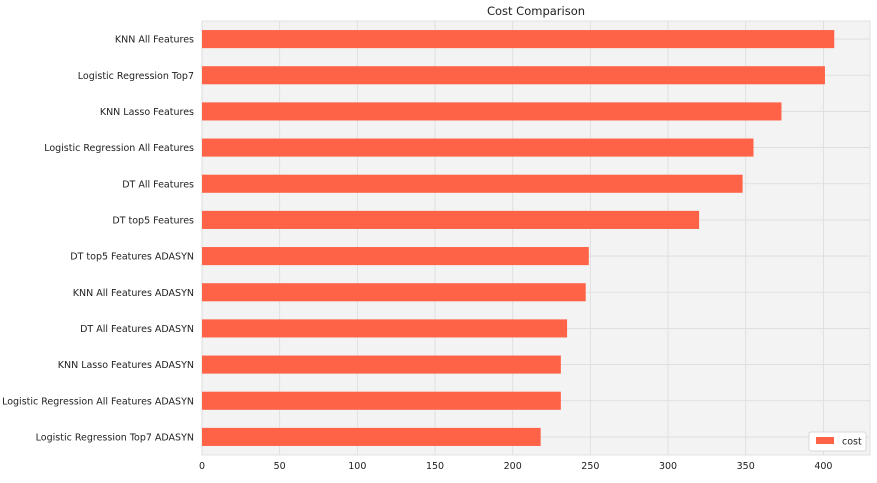 This screenshot has width=877, height=483. What do you see at coordinates (852, 442) in the screenshot?
I see `legend-label: cost` at bounding box center [852, 442].